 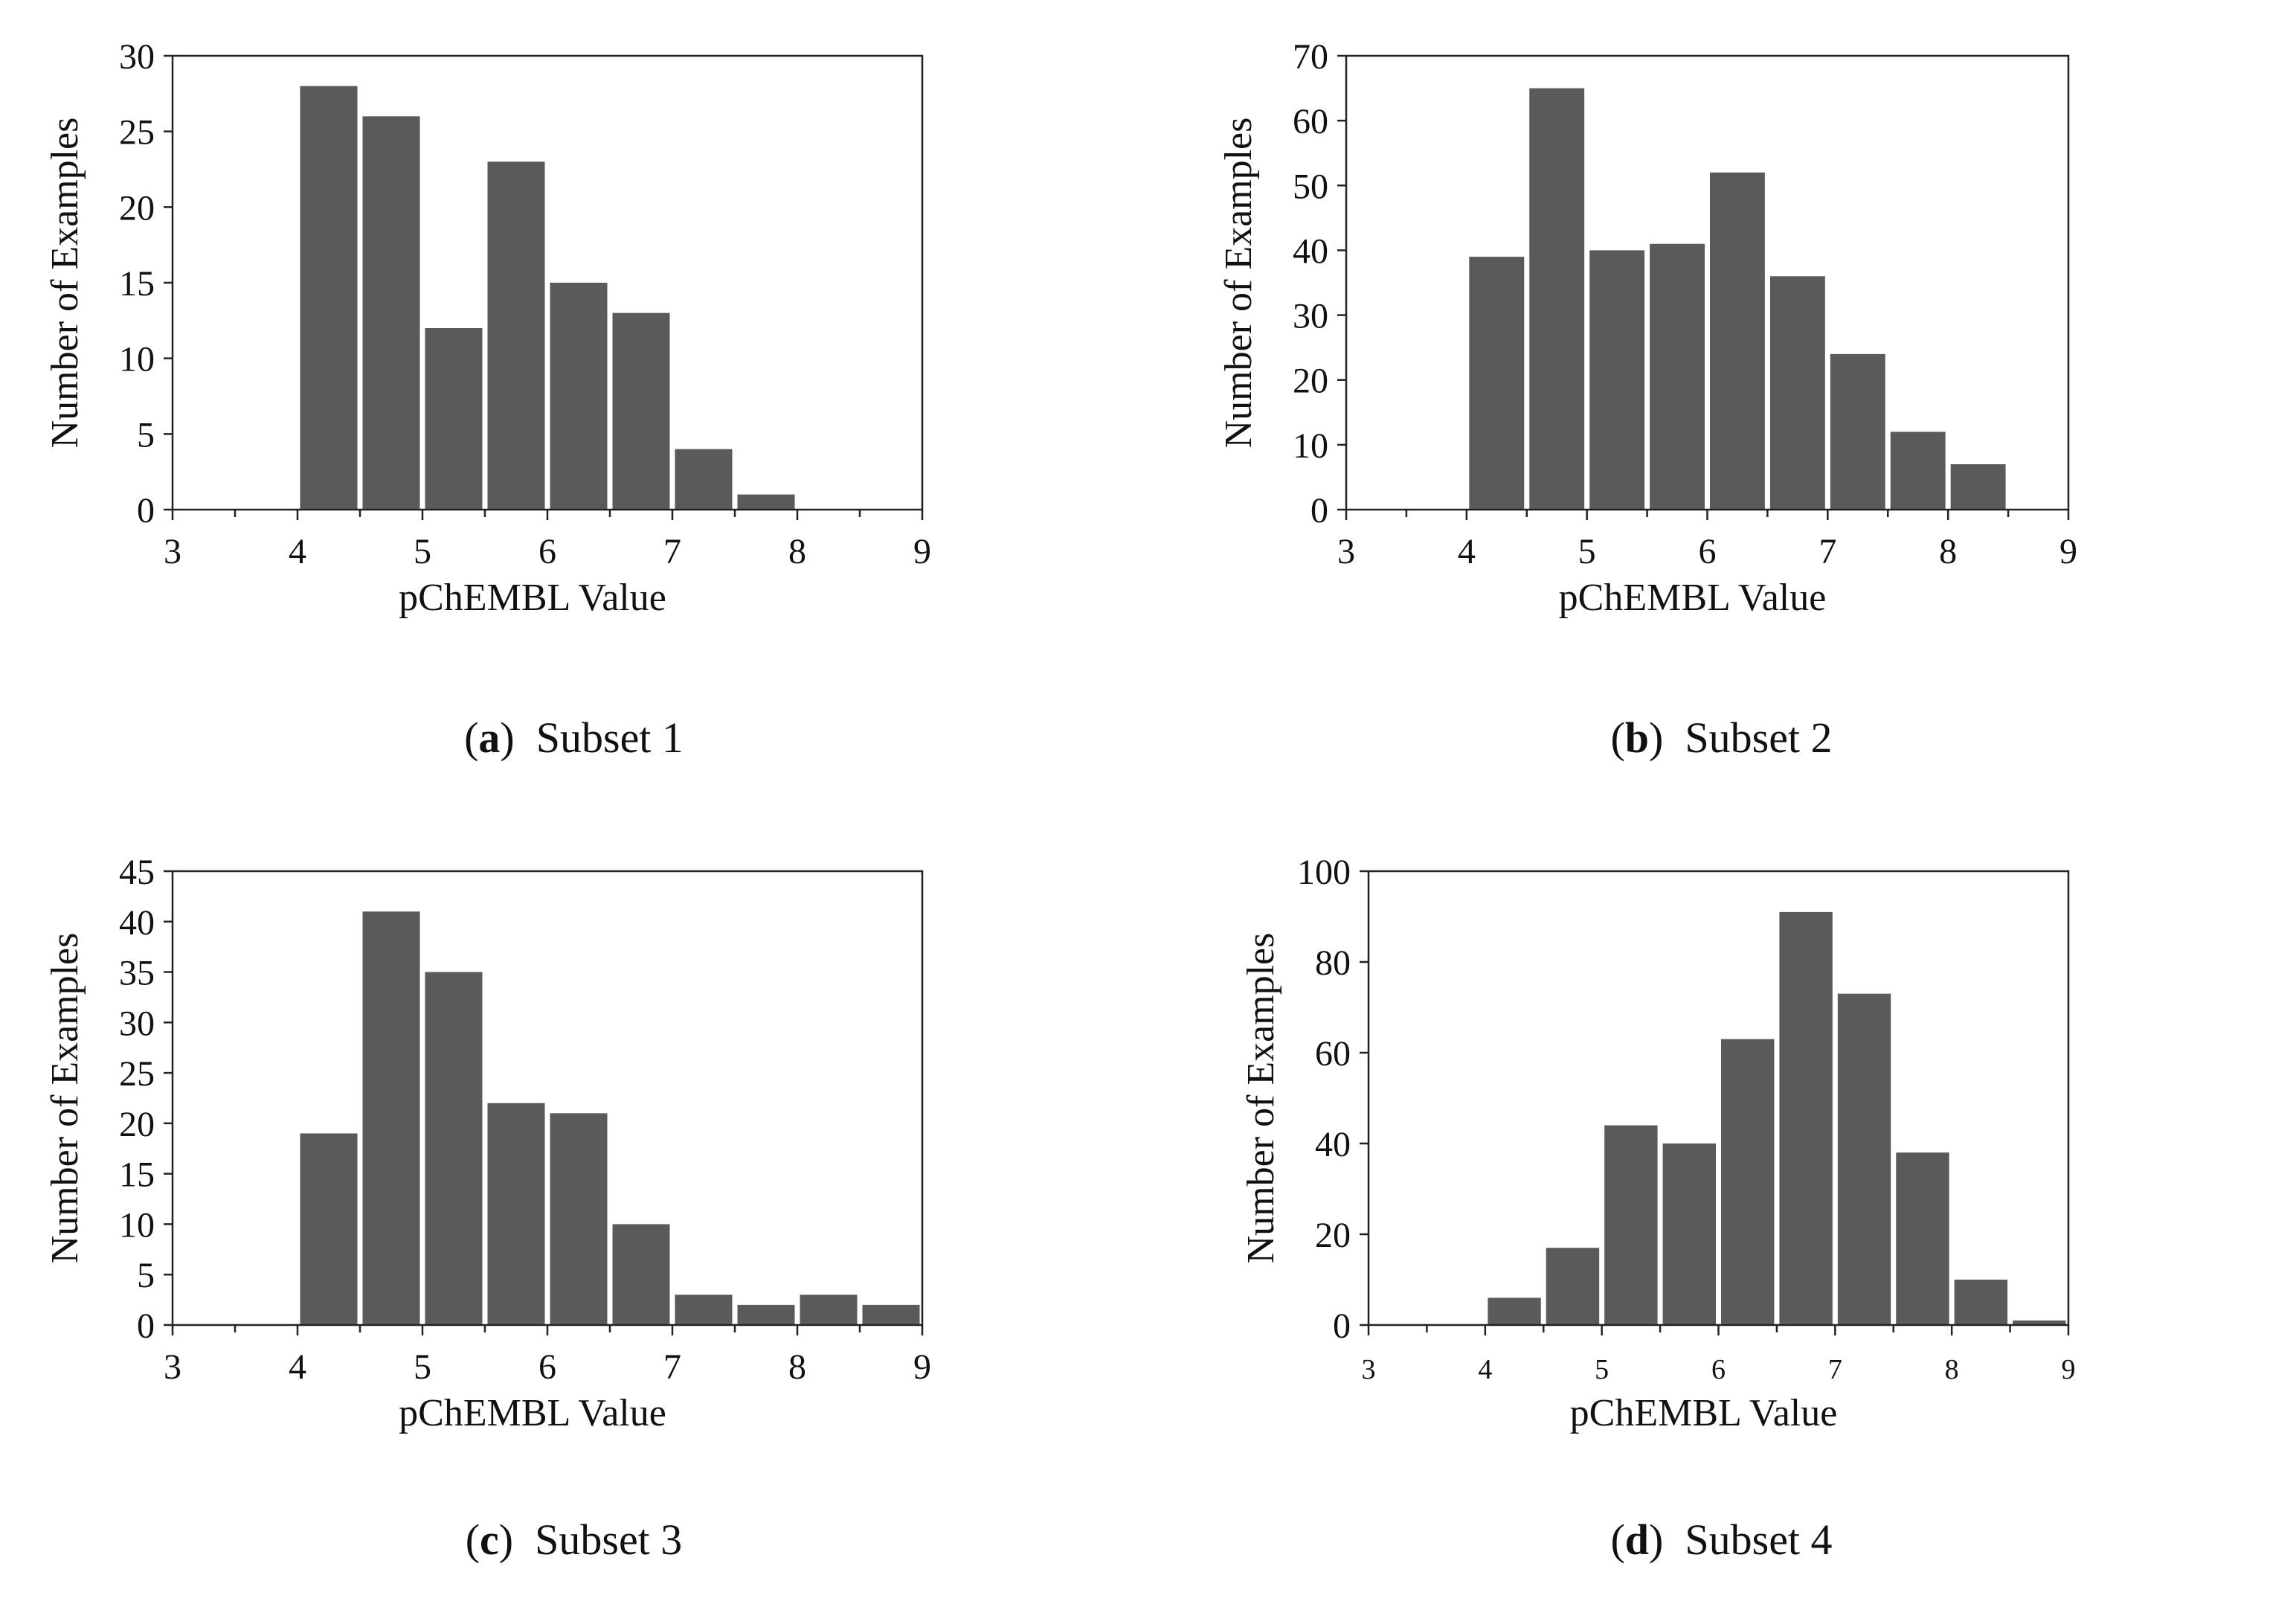 I want to click on y-tick-label: 45, so click(x=137, y=872).